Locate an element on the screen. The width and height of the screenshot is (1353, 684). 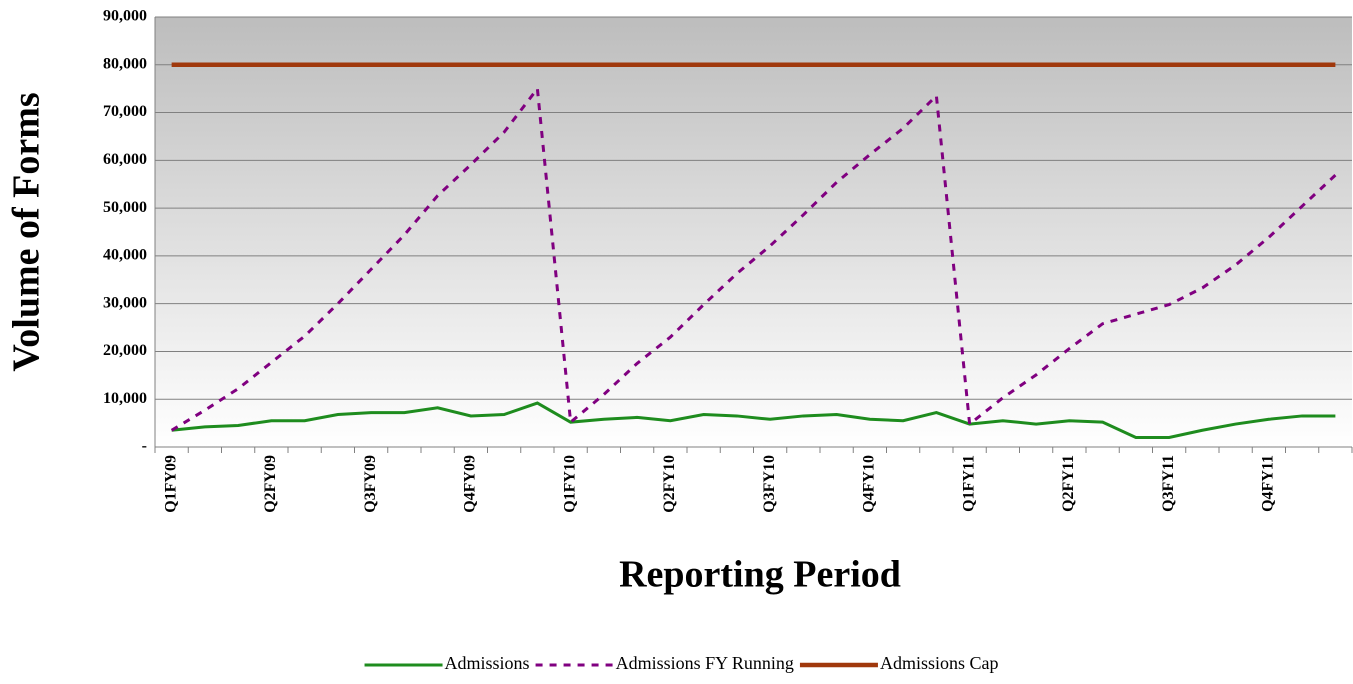
x-tick-label: Q4FY11 is located at coordinates (1268, 483).